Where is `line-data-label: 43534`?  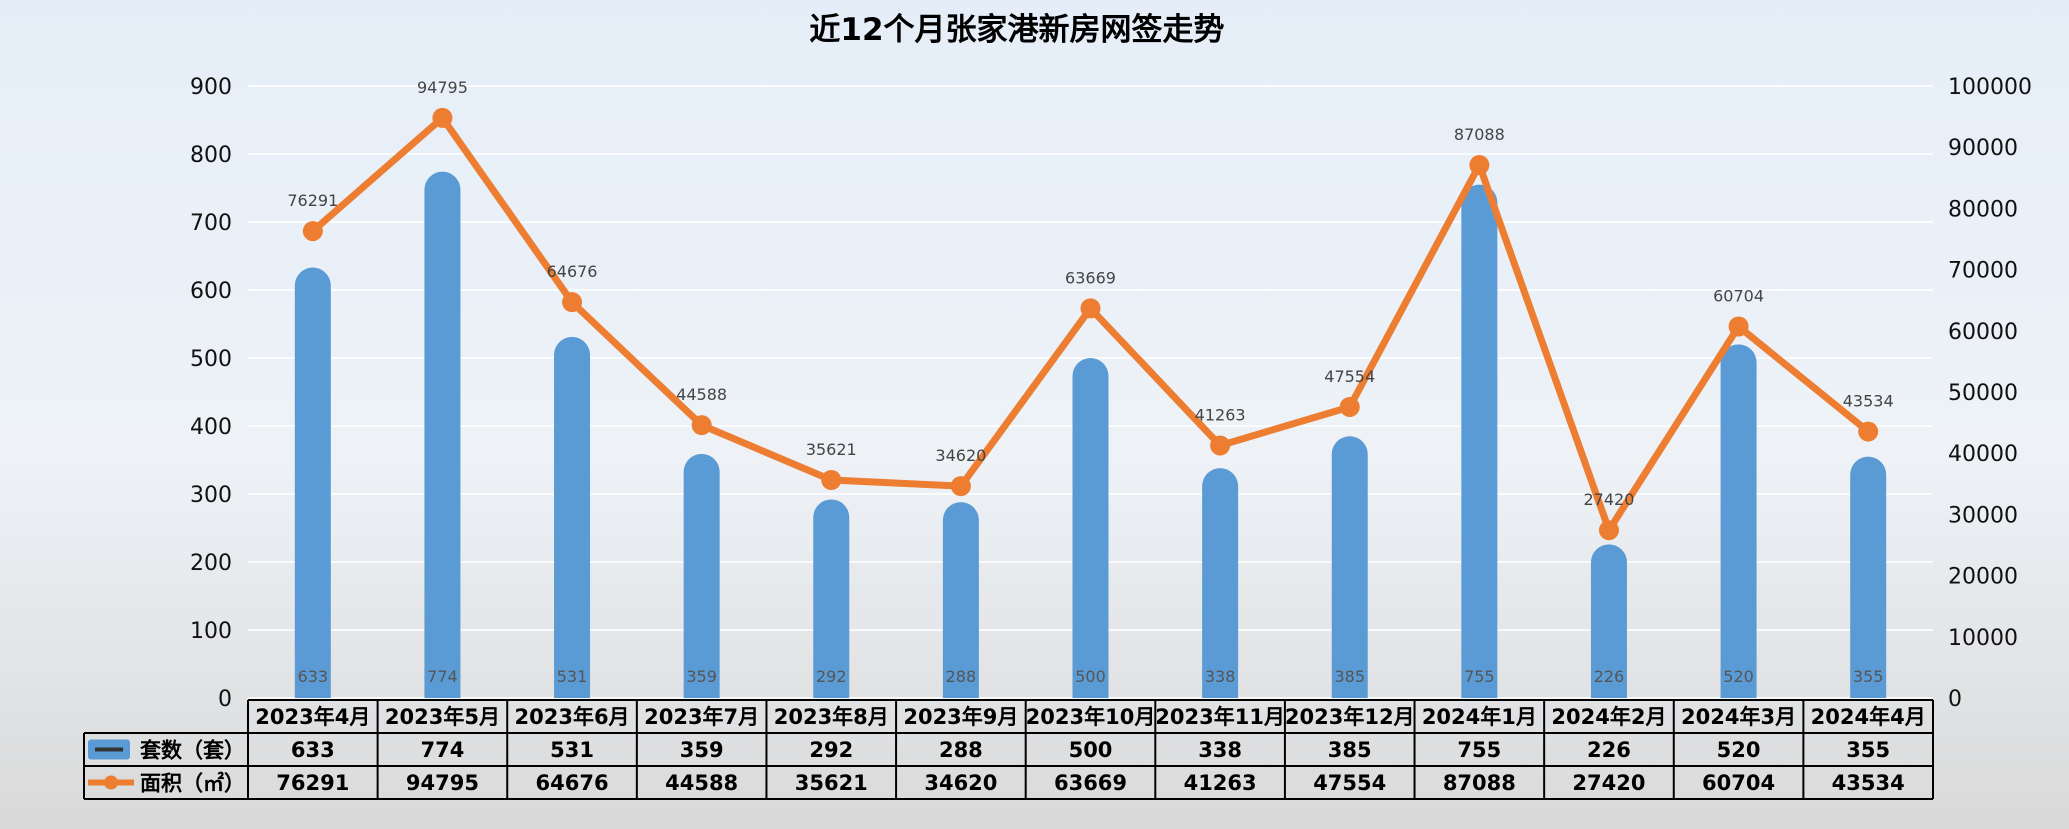 line-data-label: 43534 is located at coordinates (1868, 401).